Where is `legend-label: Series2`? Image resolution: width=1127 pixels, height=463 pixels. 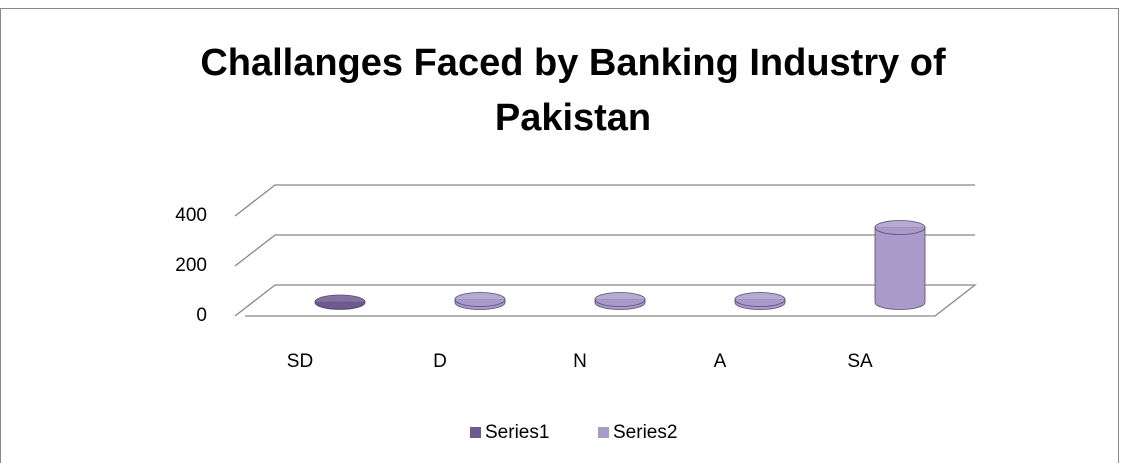 legend-label: Series2 is located at coordinates (645, 432).